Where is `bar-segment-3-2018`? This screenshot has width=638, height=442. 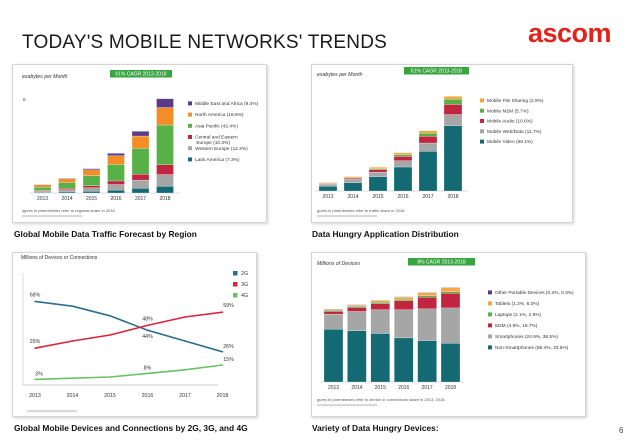
bar-segment-3-2018 is located at coordinates (165, 144).